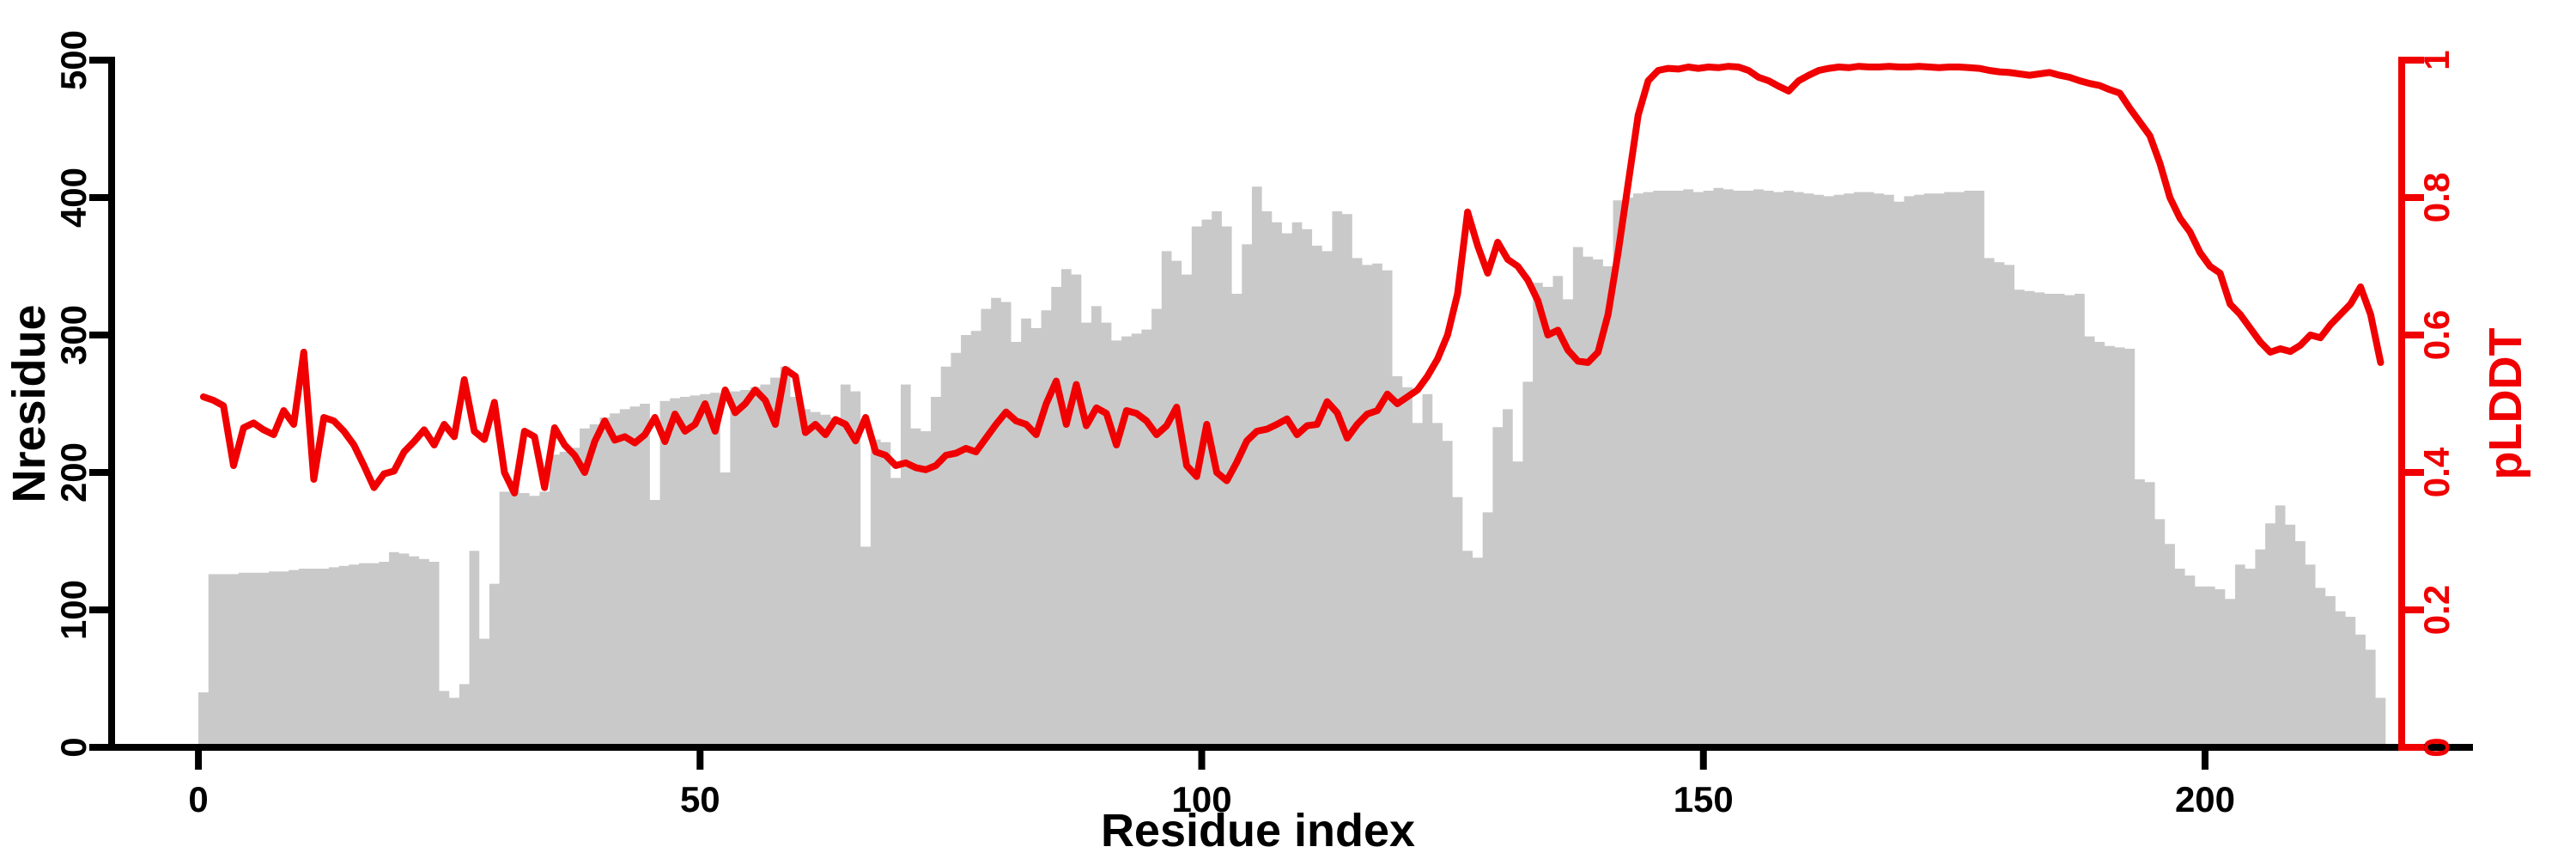  What do you see at coordinates (2436, 198) in the screenshot?
I see `right-tick-label: 0.8` at bounding box center [2436, 198].